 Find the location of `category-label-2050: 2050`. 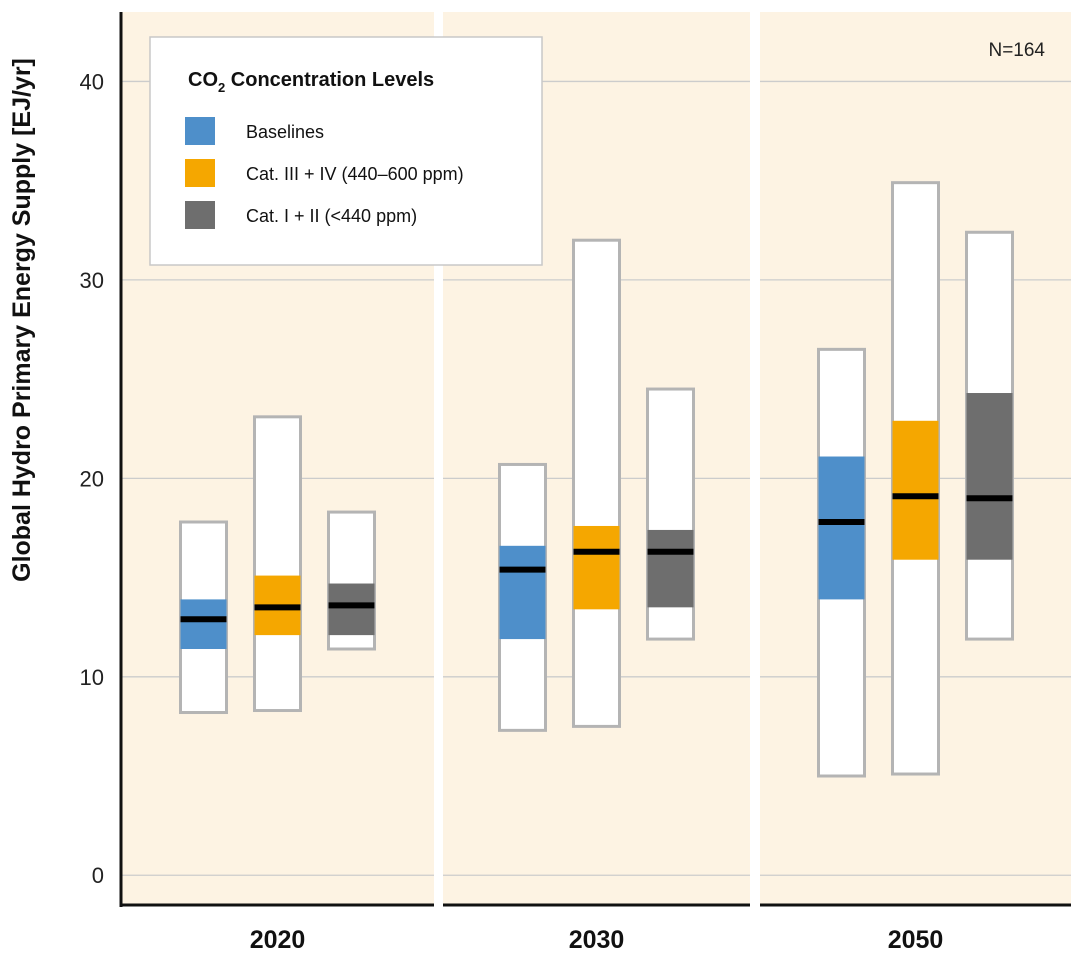

category-label-2050: 2050 is located at coordinates (916, 940).